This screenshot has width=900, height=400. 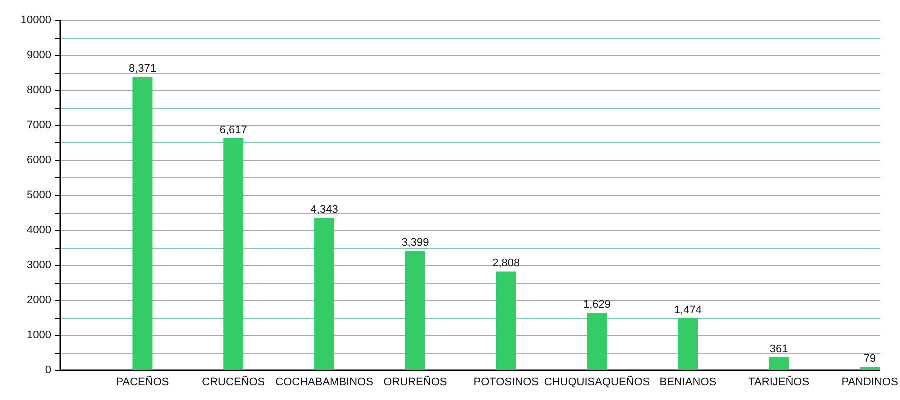 I want to click on x-tick-label: BENIANOS, so click(x=688, y=382).